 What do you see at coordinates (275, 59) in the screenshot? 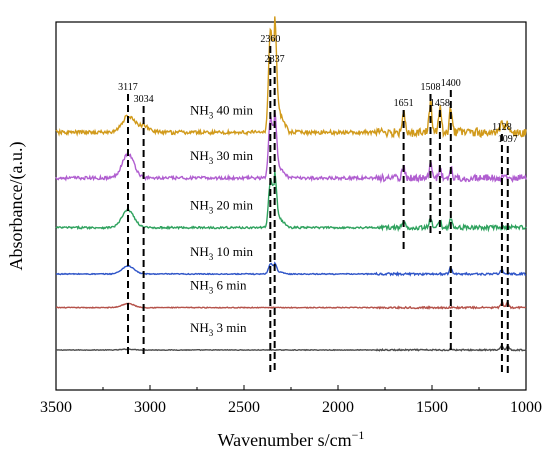
I see `peak-marker-label: 2337` at bounding box center [275, 59].